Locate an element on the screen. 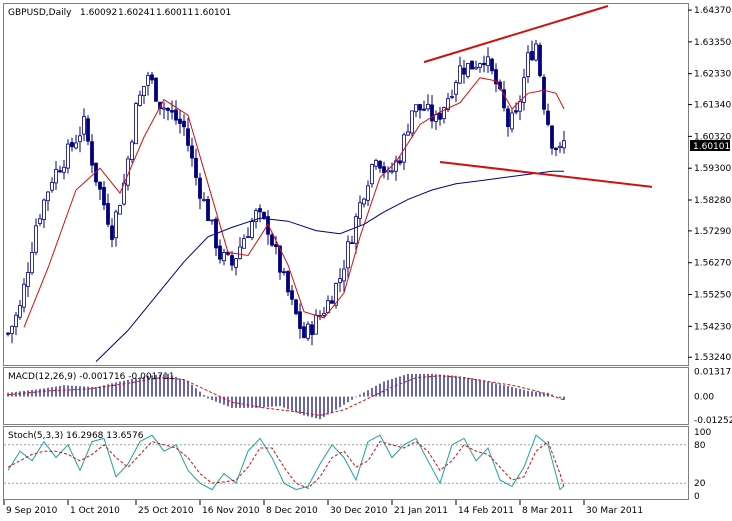  current-price-label: 1.60101 is located at coordinates (711, 147).